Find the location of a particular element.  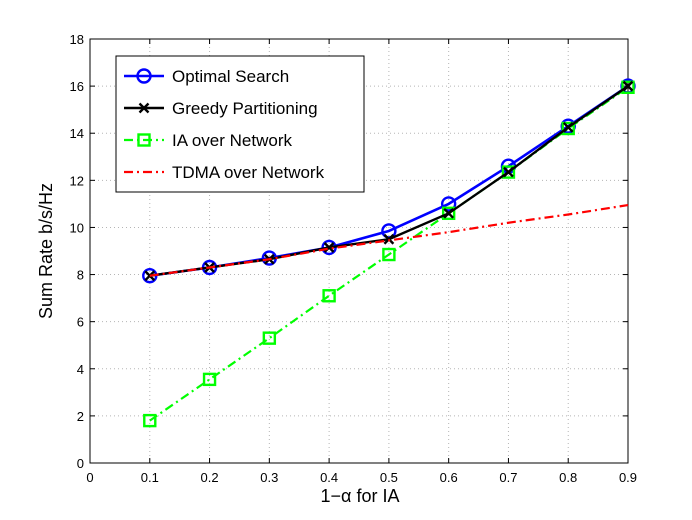

series-tdma-over-network is located at coordinates (389, 240).